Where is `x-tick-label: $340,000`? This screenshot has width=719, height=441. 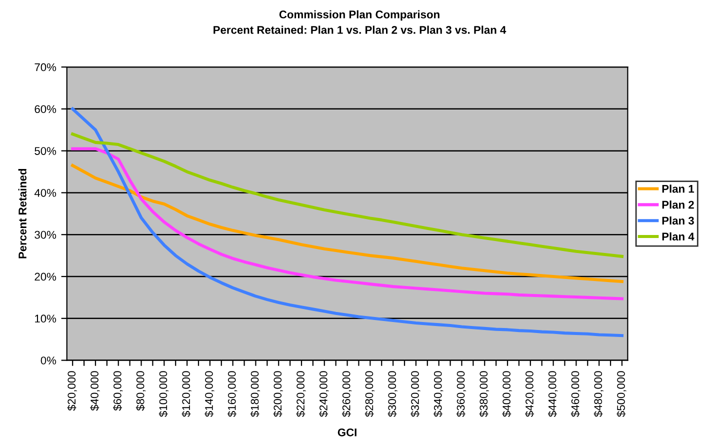
x-tick-label: $340,000 is located at coordinates (438, 394).